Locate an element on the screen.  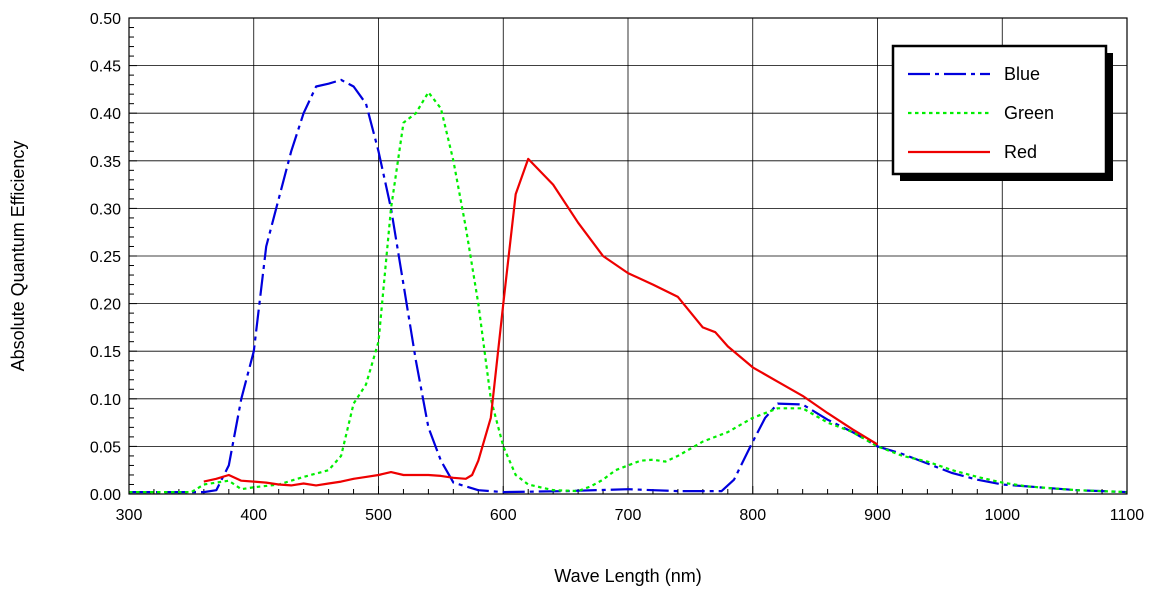
legend-label-green: Green is located at coordinates (1029, 113).